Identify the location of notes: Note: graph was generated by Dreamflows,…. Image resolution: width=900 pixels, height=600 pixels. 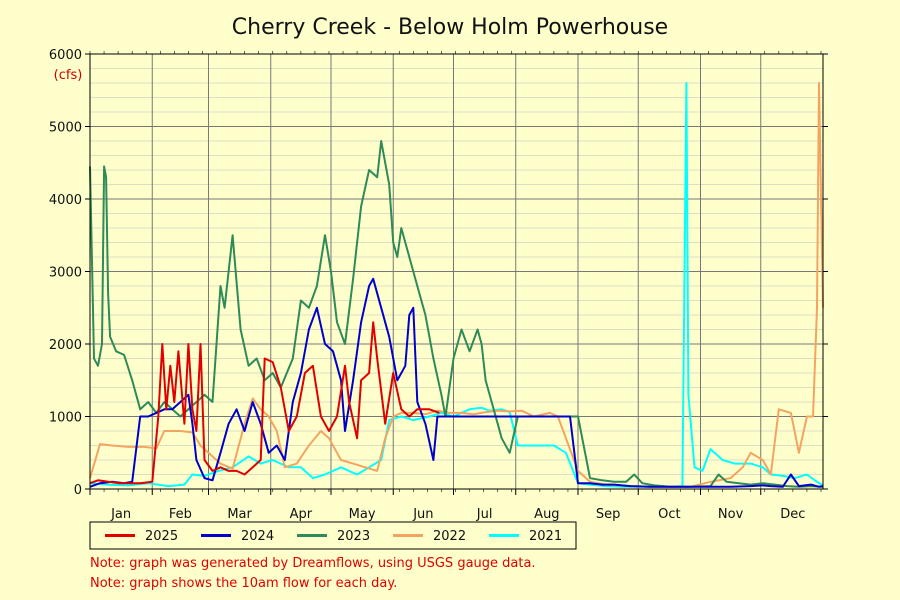
(313, 573).